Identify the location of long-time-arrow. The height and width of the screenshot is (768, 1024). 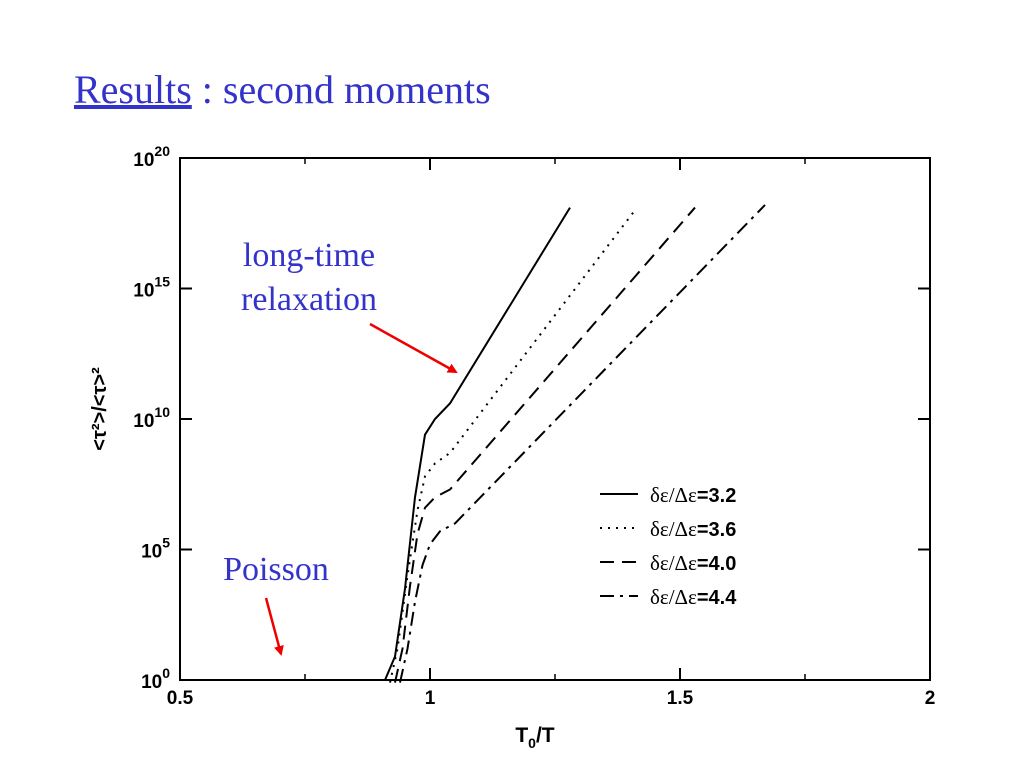
(413, 348).